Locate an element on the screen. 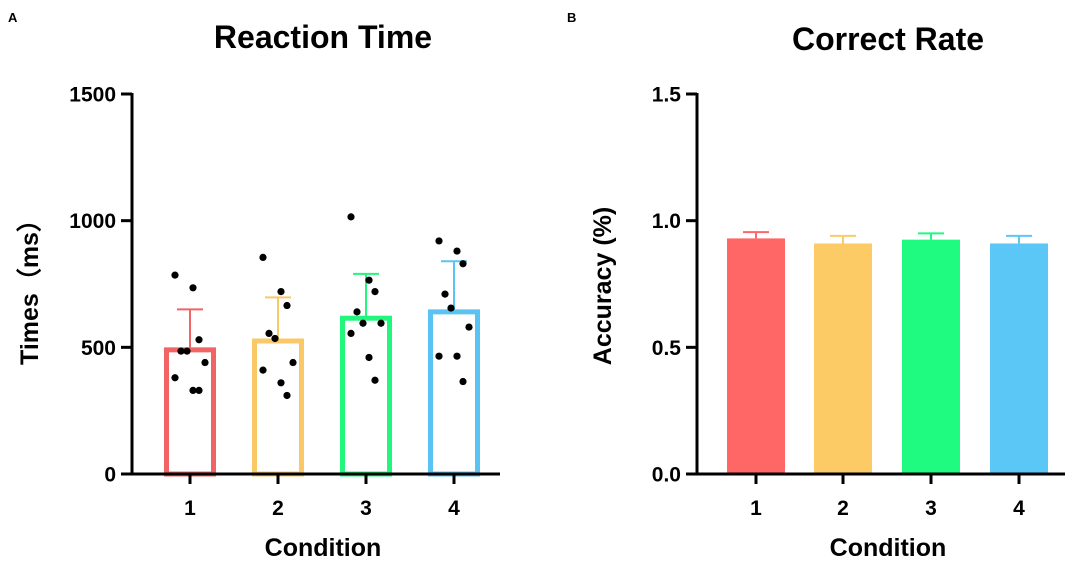  chart-a-x-tick-label-4: 4 is located at coordinates (454, 508).